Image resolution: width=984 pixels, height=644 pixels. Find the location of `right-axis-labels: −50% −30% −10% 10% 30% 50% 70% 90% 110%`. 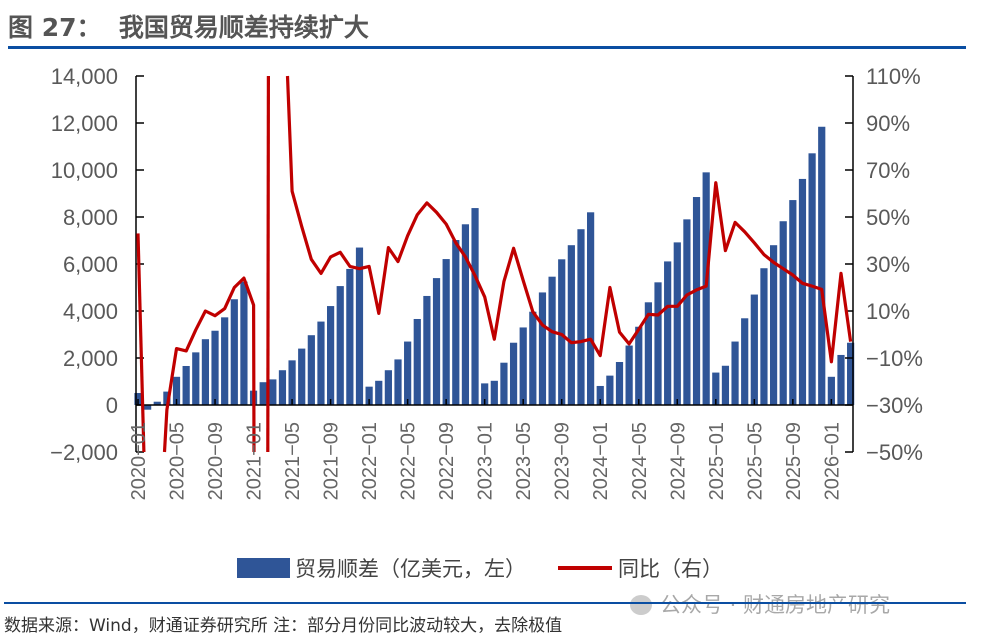

right-axis-labels: −50% −30% −10% 10% 30% 50% 70% 90% 110% is located at coordinates (894, 264).